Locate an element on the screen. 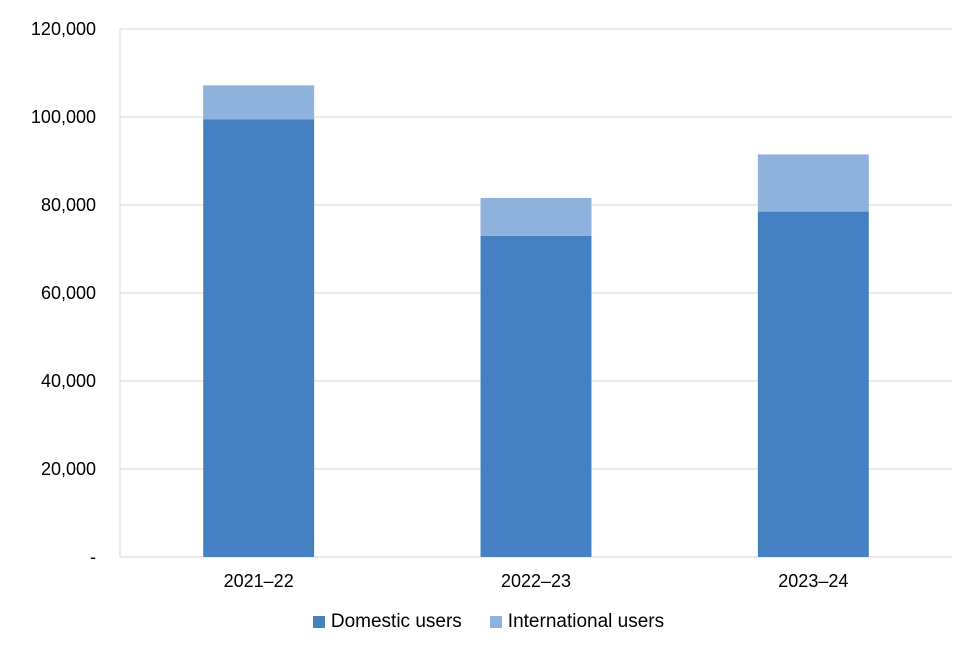 Image resolution: width=977 pixels, height=658 pixels. legend-item-domestic: Domestic users is located at coordinates (387, 622).